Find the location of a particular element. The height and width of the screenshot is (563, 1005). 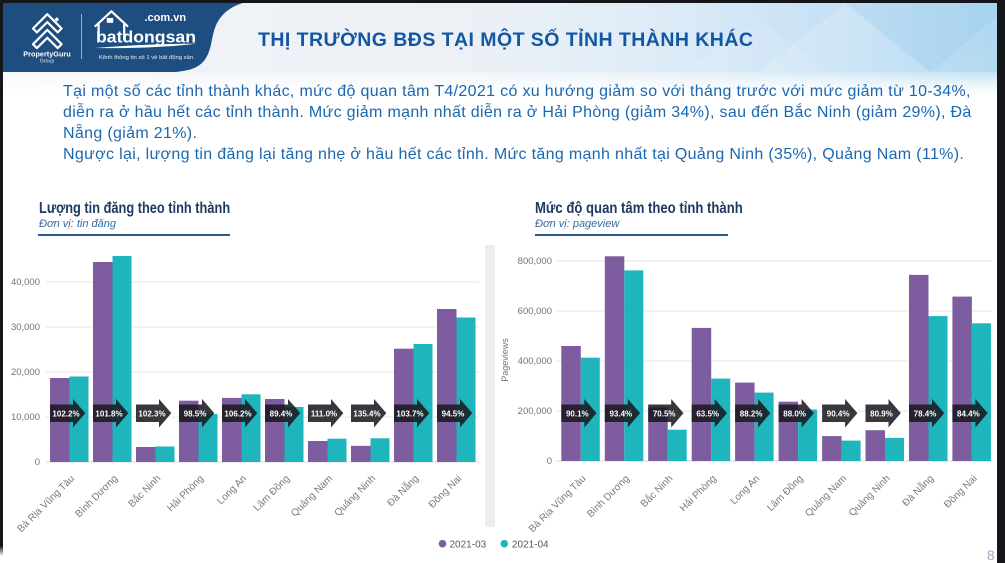

svg-text: 78.4% is located at coordinates (925, 413).